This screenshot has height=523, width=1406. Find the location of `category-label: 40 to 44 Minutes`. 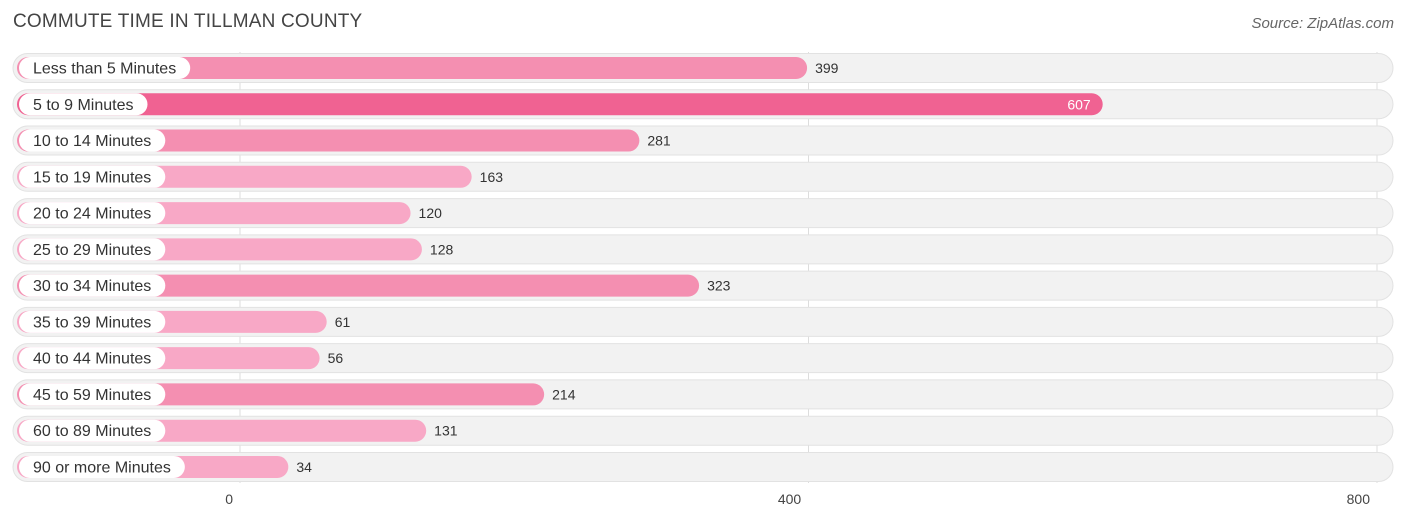

category-label: 40 to 44 Minutes is located at coordinates (92, 359).